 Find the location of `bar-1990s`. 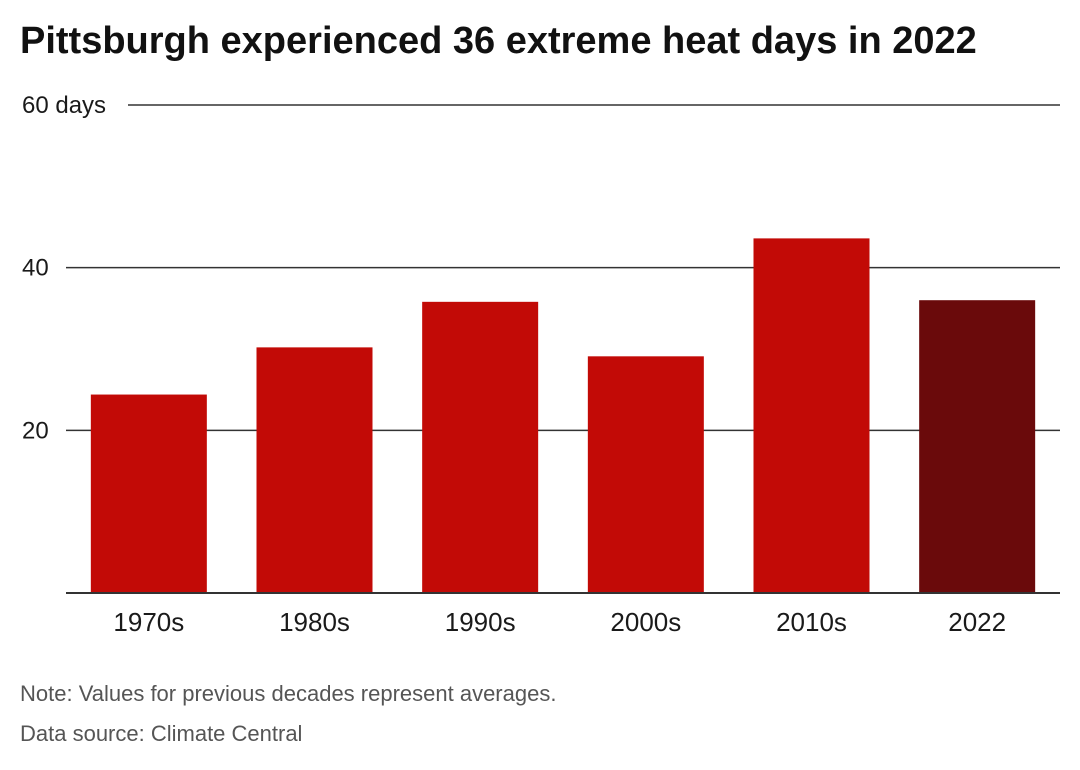

bar-1990s is located at coordinates (480, 447).